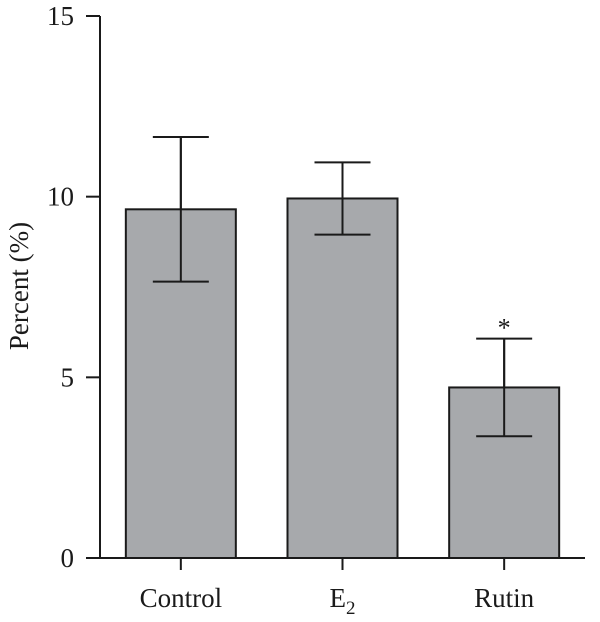 This screenshot has height=622, width=600. Describe the element at coordinates (342, 378) in the screenshot. I see `bar` at that location.